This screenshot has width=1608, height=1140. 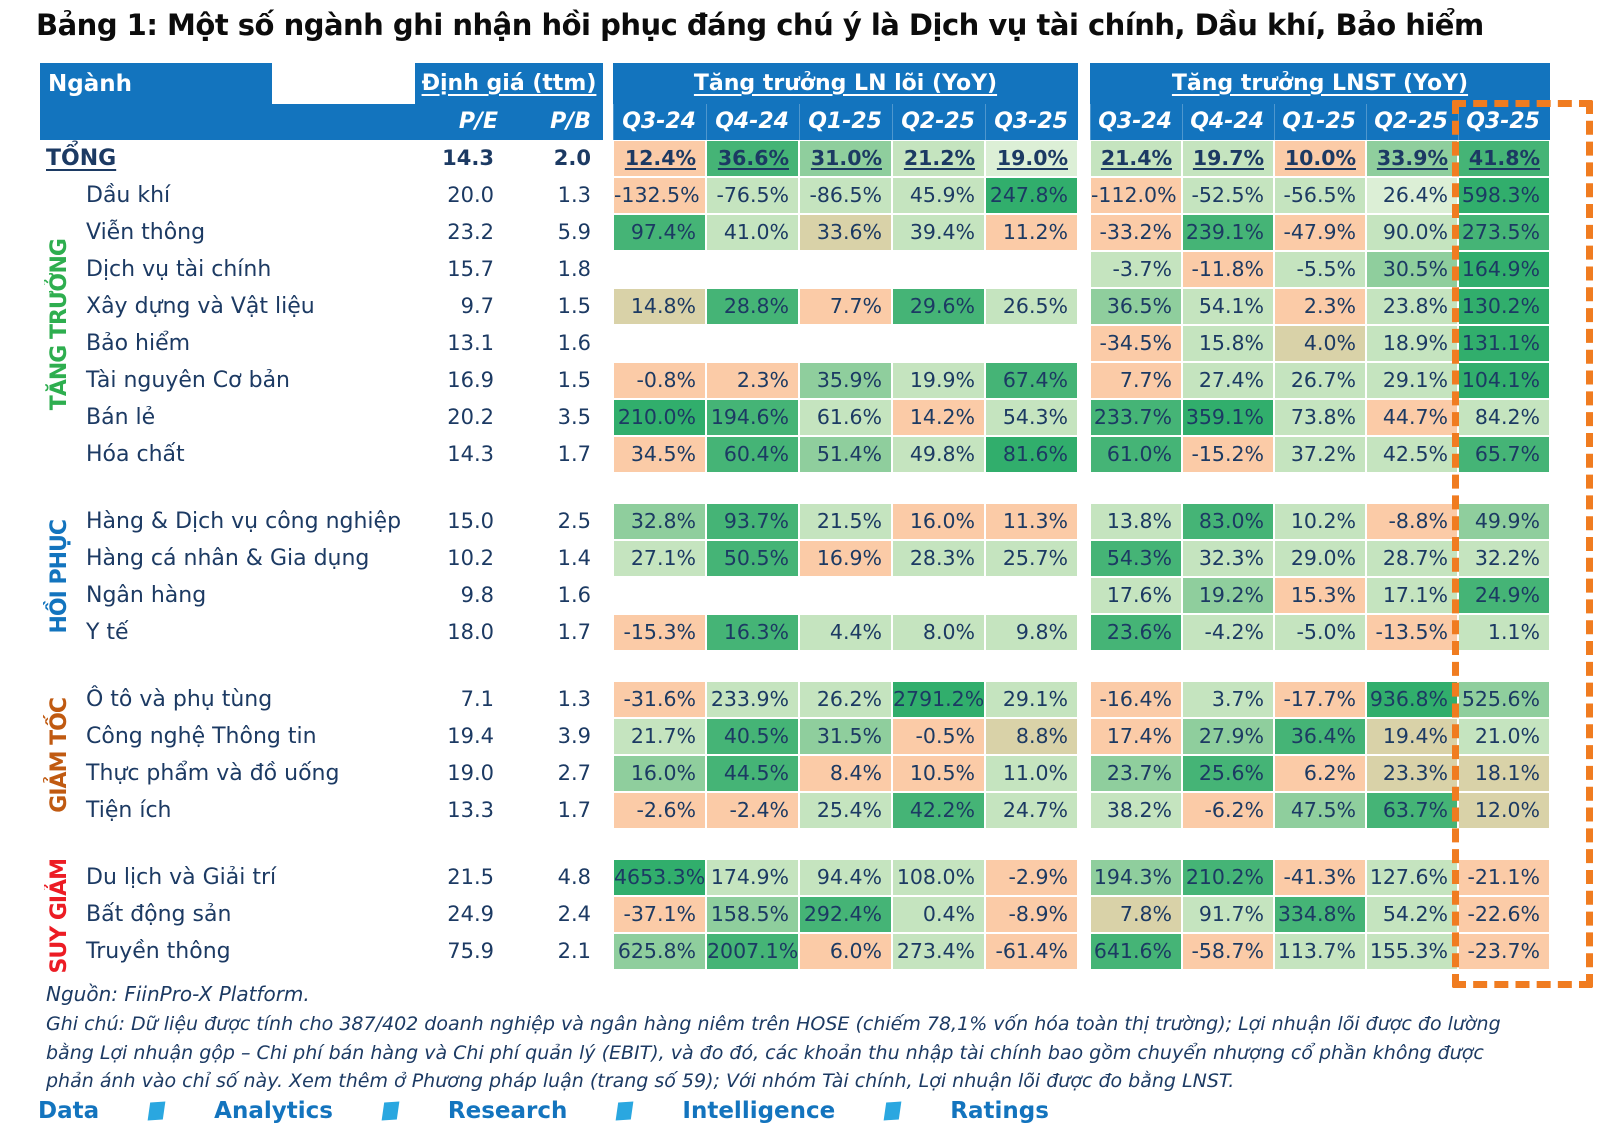 What do you see at coordinates (1228, 558) in the screenshot?
I see `heatmap-cell: 32.3%` at bounding box center [1228, 558].